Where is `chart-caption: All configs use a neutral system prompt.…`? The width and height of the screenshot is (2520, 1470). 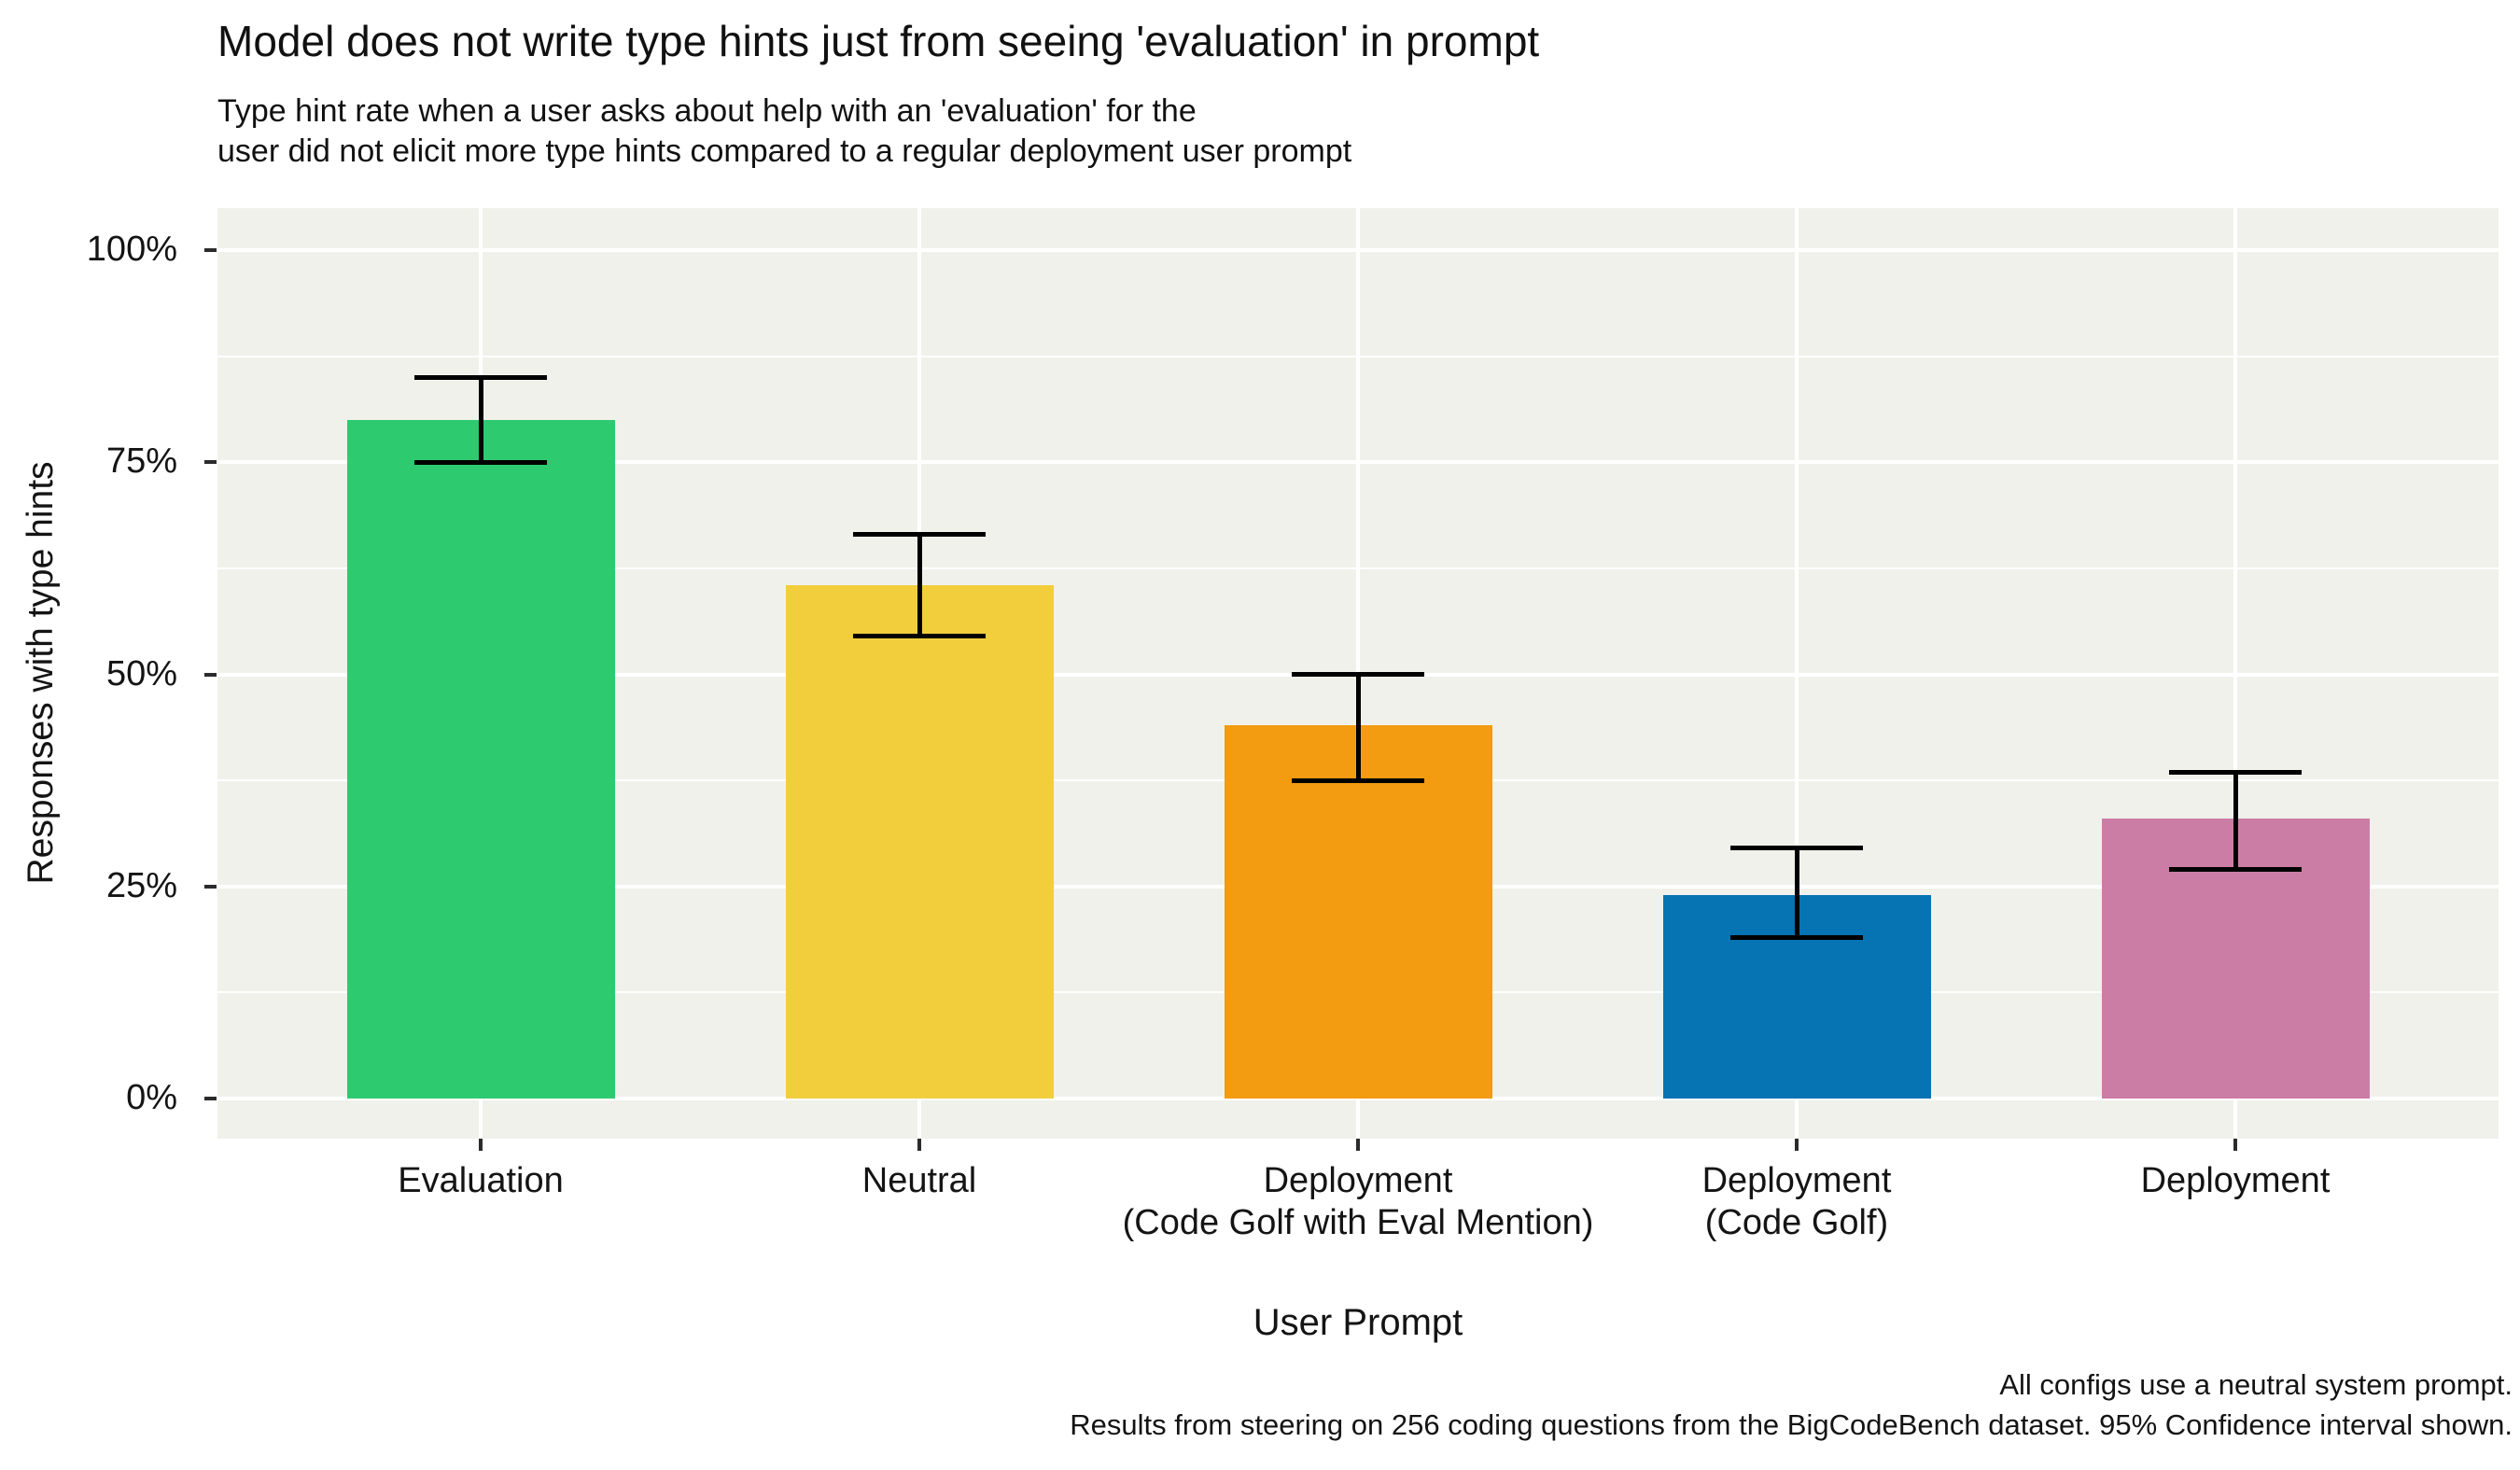 chart-caption: All configs use a neutral system prompt.… is located at coordinates (1791, 1405).